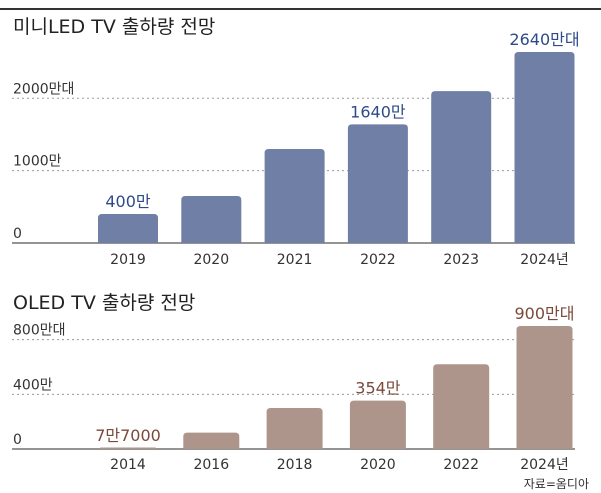 The image size is (601, 493). I want to click on chart1-xtick-label: 2022, so click(378, 260).